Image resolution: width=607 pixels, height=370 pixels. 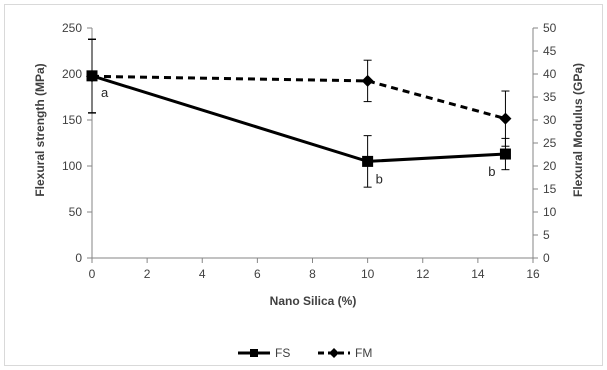 What do you see at coordinates (423, 274) in the screenshot?
I see `x-tick-label: 12` at bounding box center [423, 274].